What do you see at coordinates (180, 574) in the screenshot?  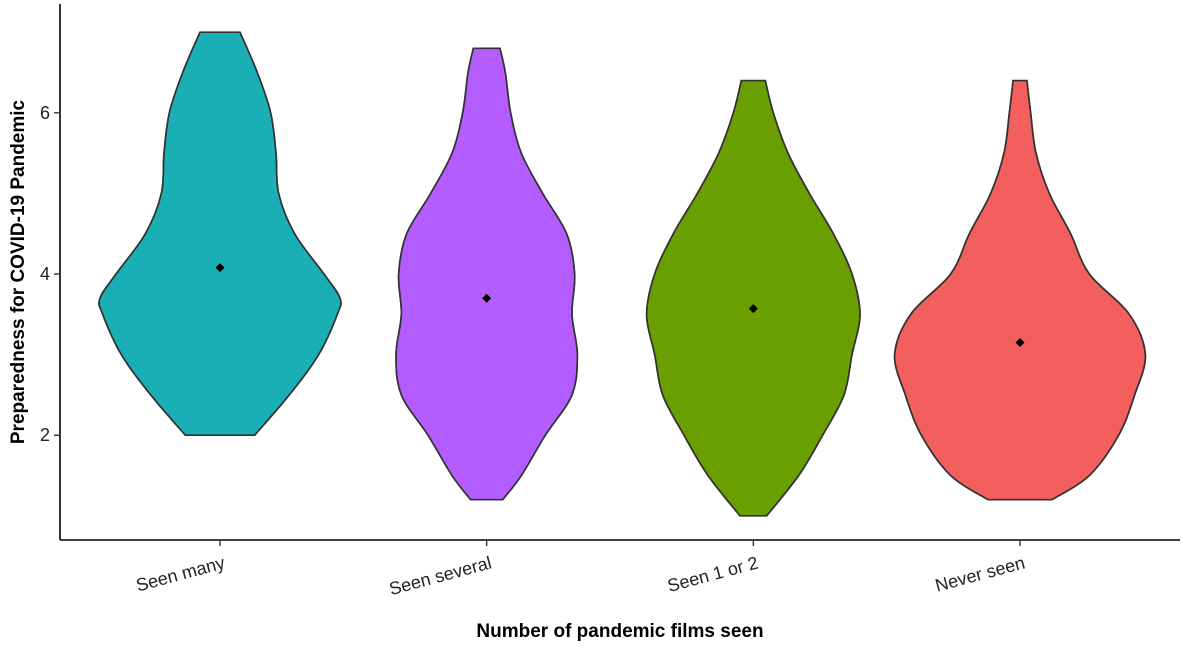 I see `x-tick-label: Seen many` at bounding box center [180, 574].